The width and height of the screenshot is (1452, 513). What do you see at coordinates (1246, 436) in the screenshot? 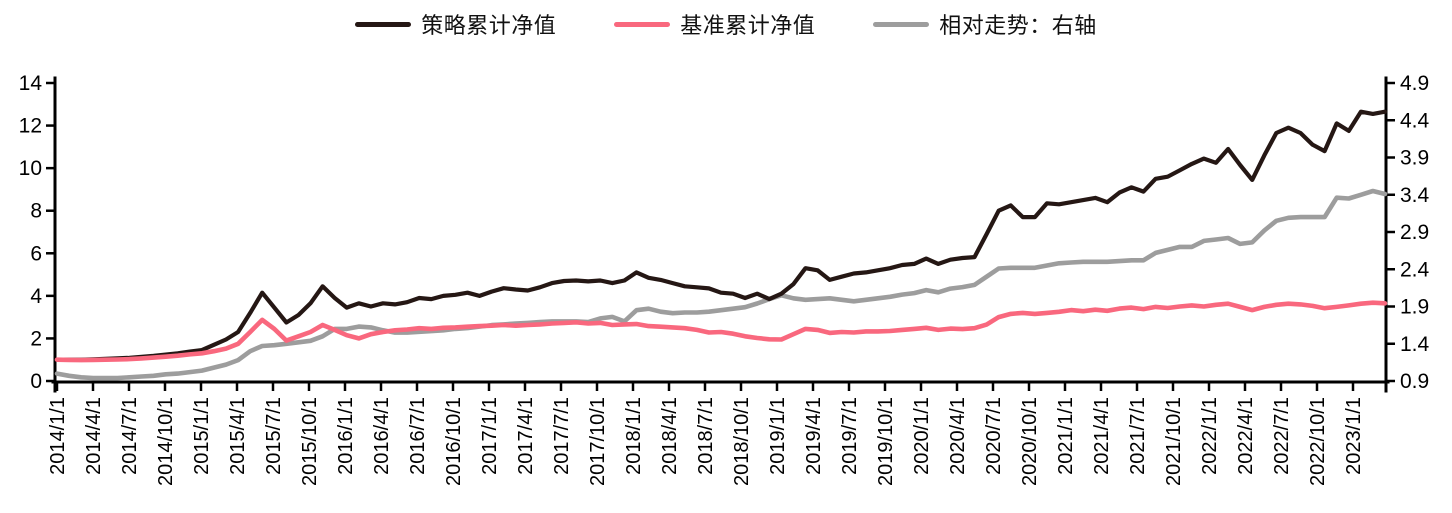
I see `x-axis-date-label: 2022/4/1` at bounding box center [1246, 436].